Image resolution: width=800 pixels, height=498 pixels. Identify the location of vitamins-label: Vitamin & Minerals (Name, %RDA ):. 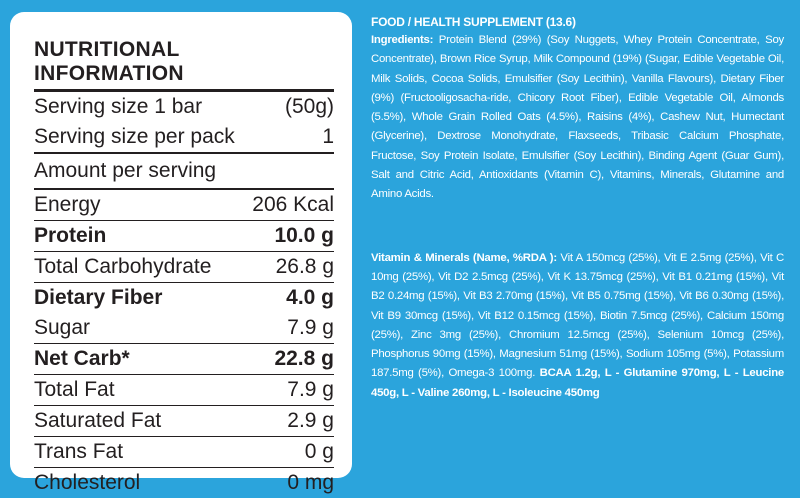
(464, 257).